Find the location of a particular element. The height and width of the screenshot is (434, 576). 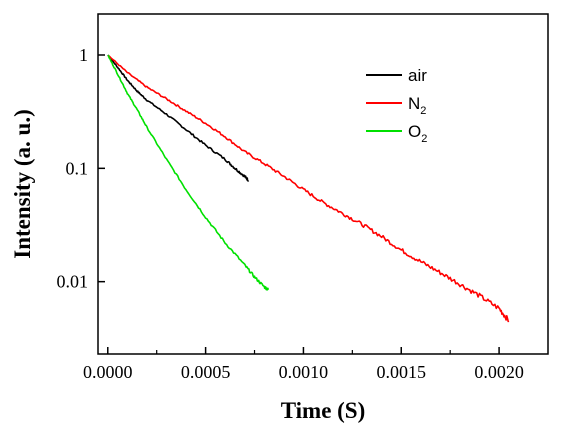

x-axis-ticks: 0.0000 0.0005 0.0010 0.0015 0.0020 is located at coordinates (303, 364).